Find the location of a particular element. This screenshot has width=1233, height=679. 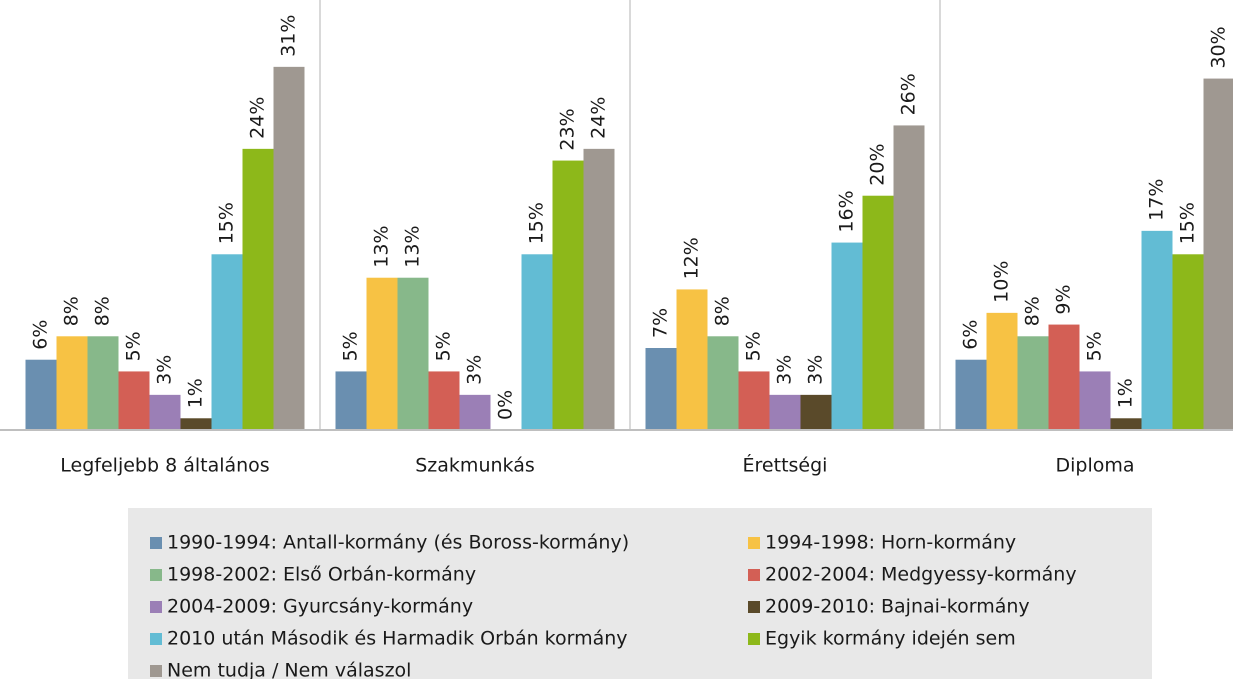

legend-label: 2004-2009: Gyurcsány-kormány is located at coordinates (320, 607).